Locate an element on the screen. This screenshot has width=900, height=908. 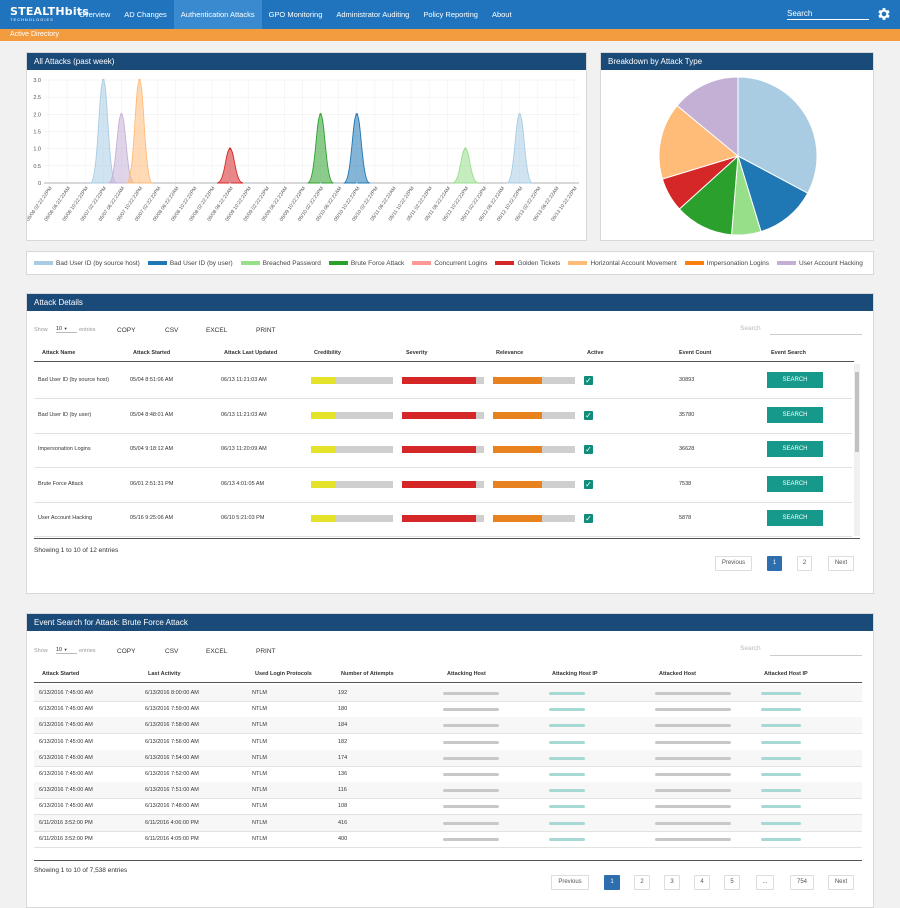
nav-item-policy-reporting: Policy Reporting is located at coordinates (450, 14).